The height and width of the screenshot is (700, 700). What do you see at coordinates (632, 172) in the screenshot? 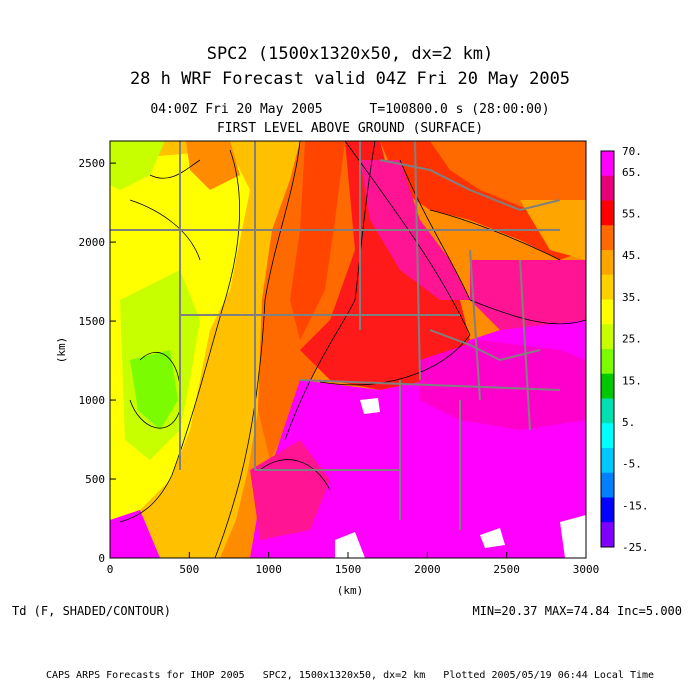
I see `colorbar-label: 65.` at bounding box center [632, 172].